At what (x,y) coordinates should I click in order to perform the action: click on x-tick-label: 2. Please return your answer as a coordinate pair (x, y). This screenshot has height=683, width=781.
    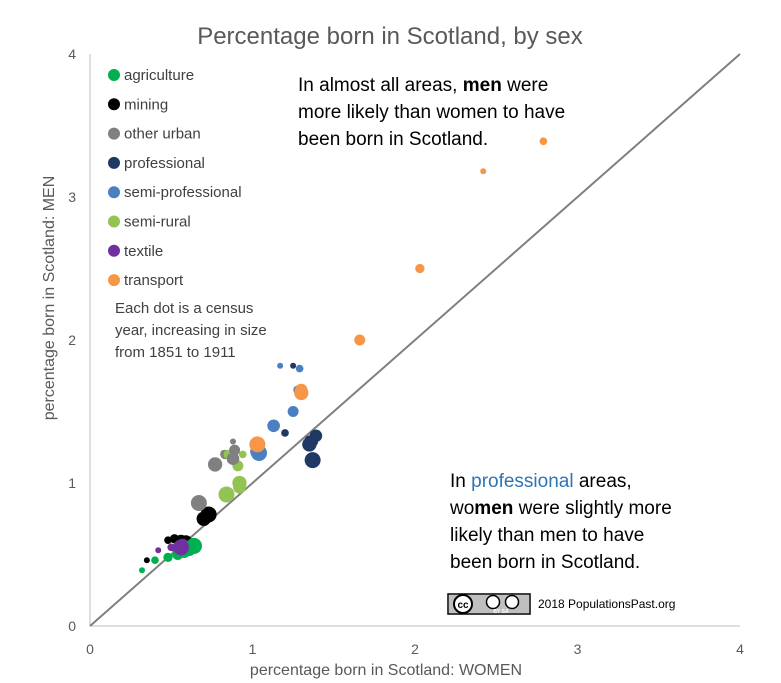
    Looking at the image, I should click on (415, 649).